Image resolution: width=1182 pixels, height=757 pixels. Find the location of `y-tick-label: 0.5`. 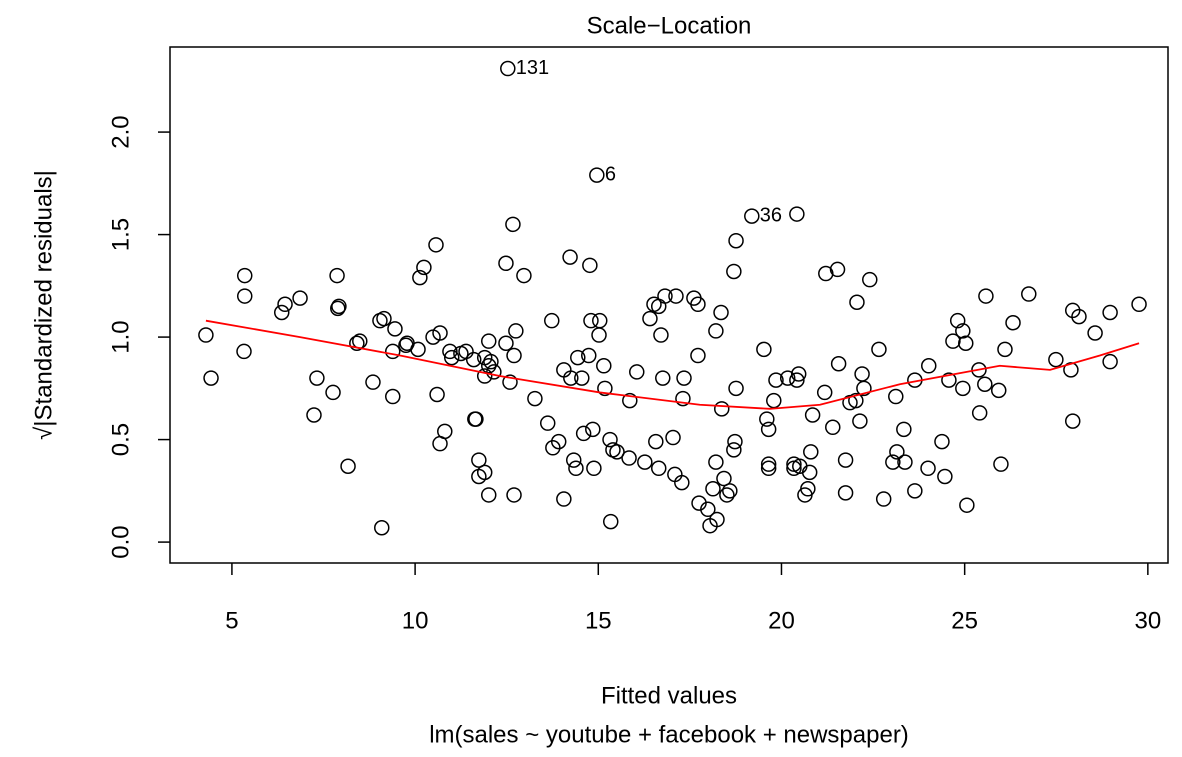

y-tick-label: 0.5 is located at coordinates (120, 439).